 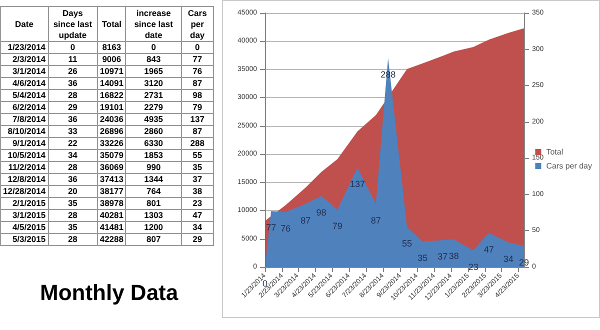 What do you see at coordinates (569, 166) in the screenshot?
I see `legend-label: Cars per day` at bounding box center [569, 166].